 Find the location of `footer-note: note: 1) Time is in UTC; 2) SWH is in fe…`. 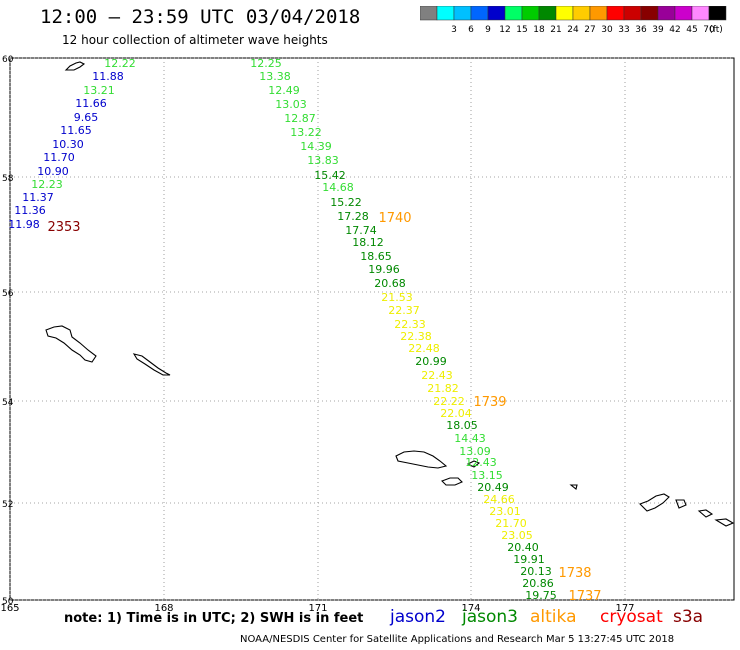

footer-note: note: 1) Time is in UTC; 2) SWH is in fe… is located at coordinates (214, 618).